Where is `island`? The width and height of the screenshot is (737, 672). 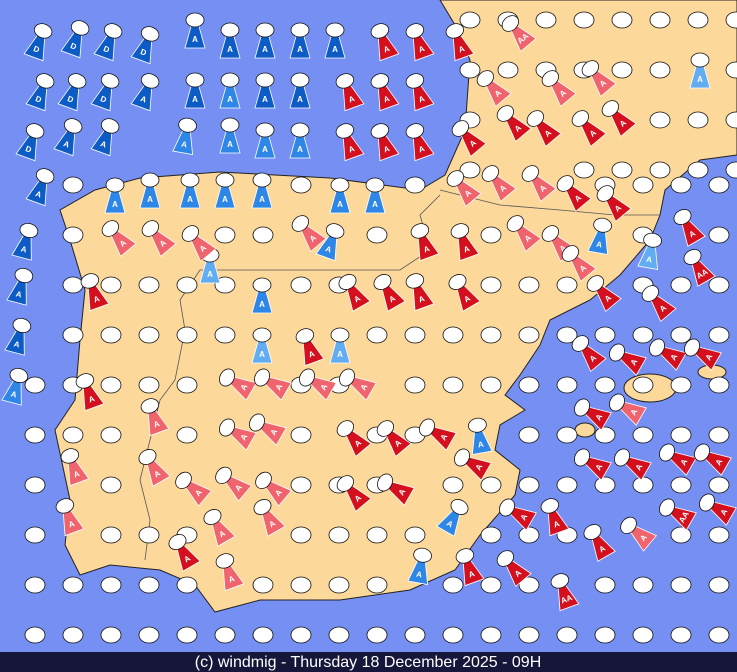 island is located at coordinates (585, 430).